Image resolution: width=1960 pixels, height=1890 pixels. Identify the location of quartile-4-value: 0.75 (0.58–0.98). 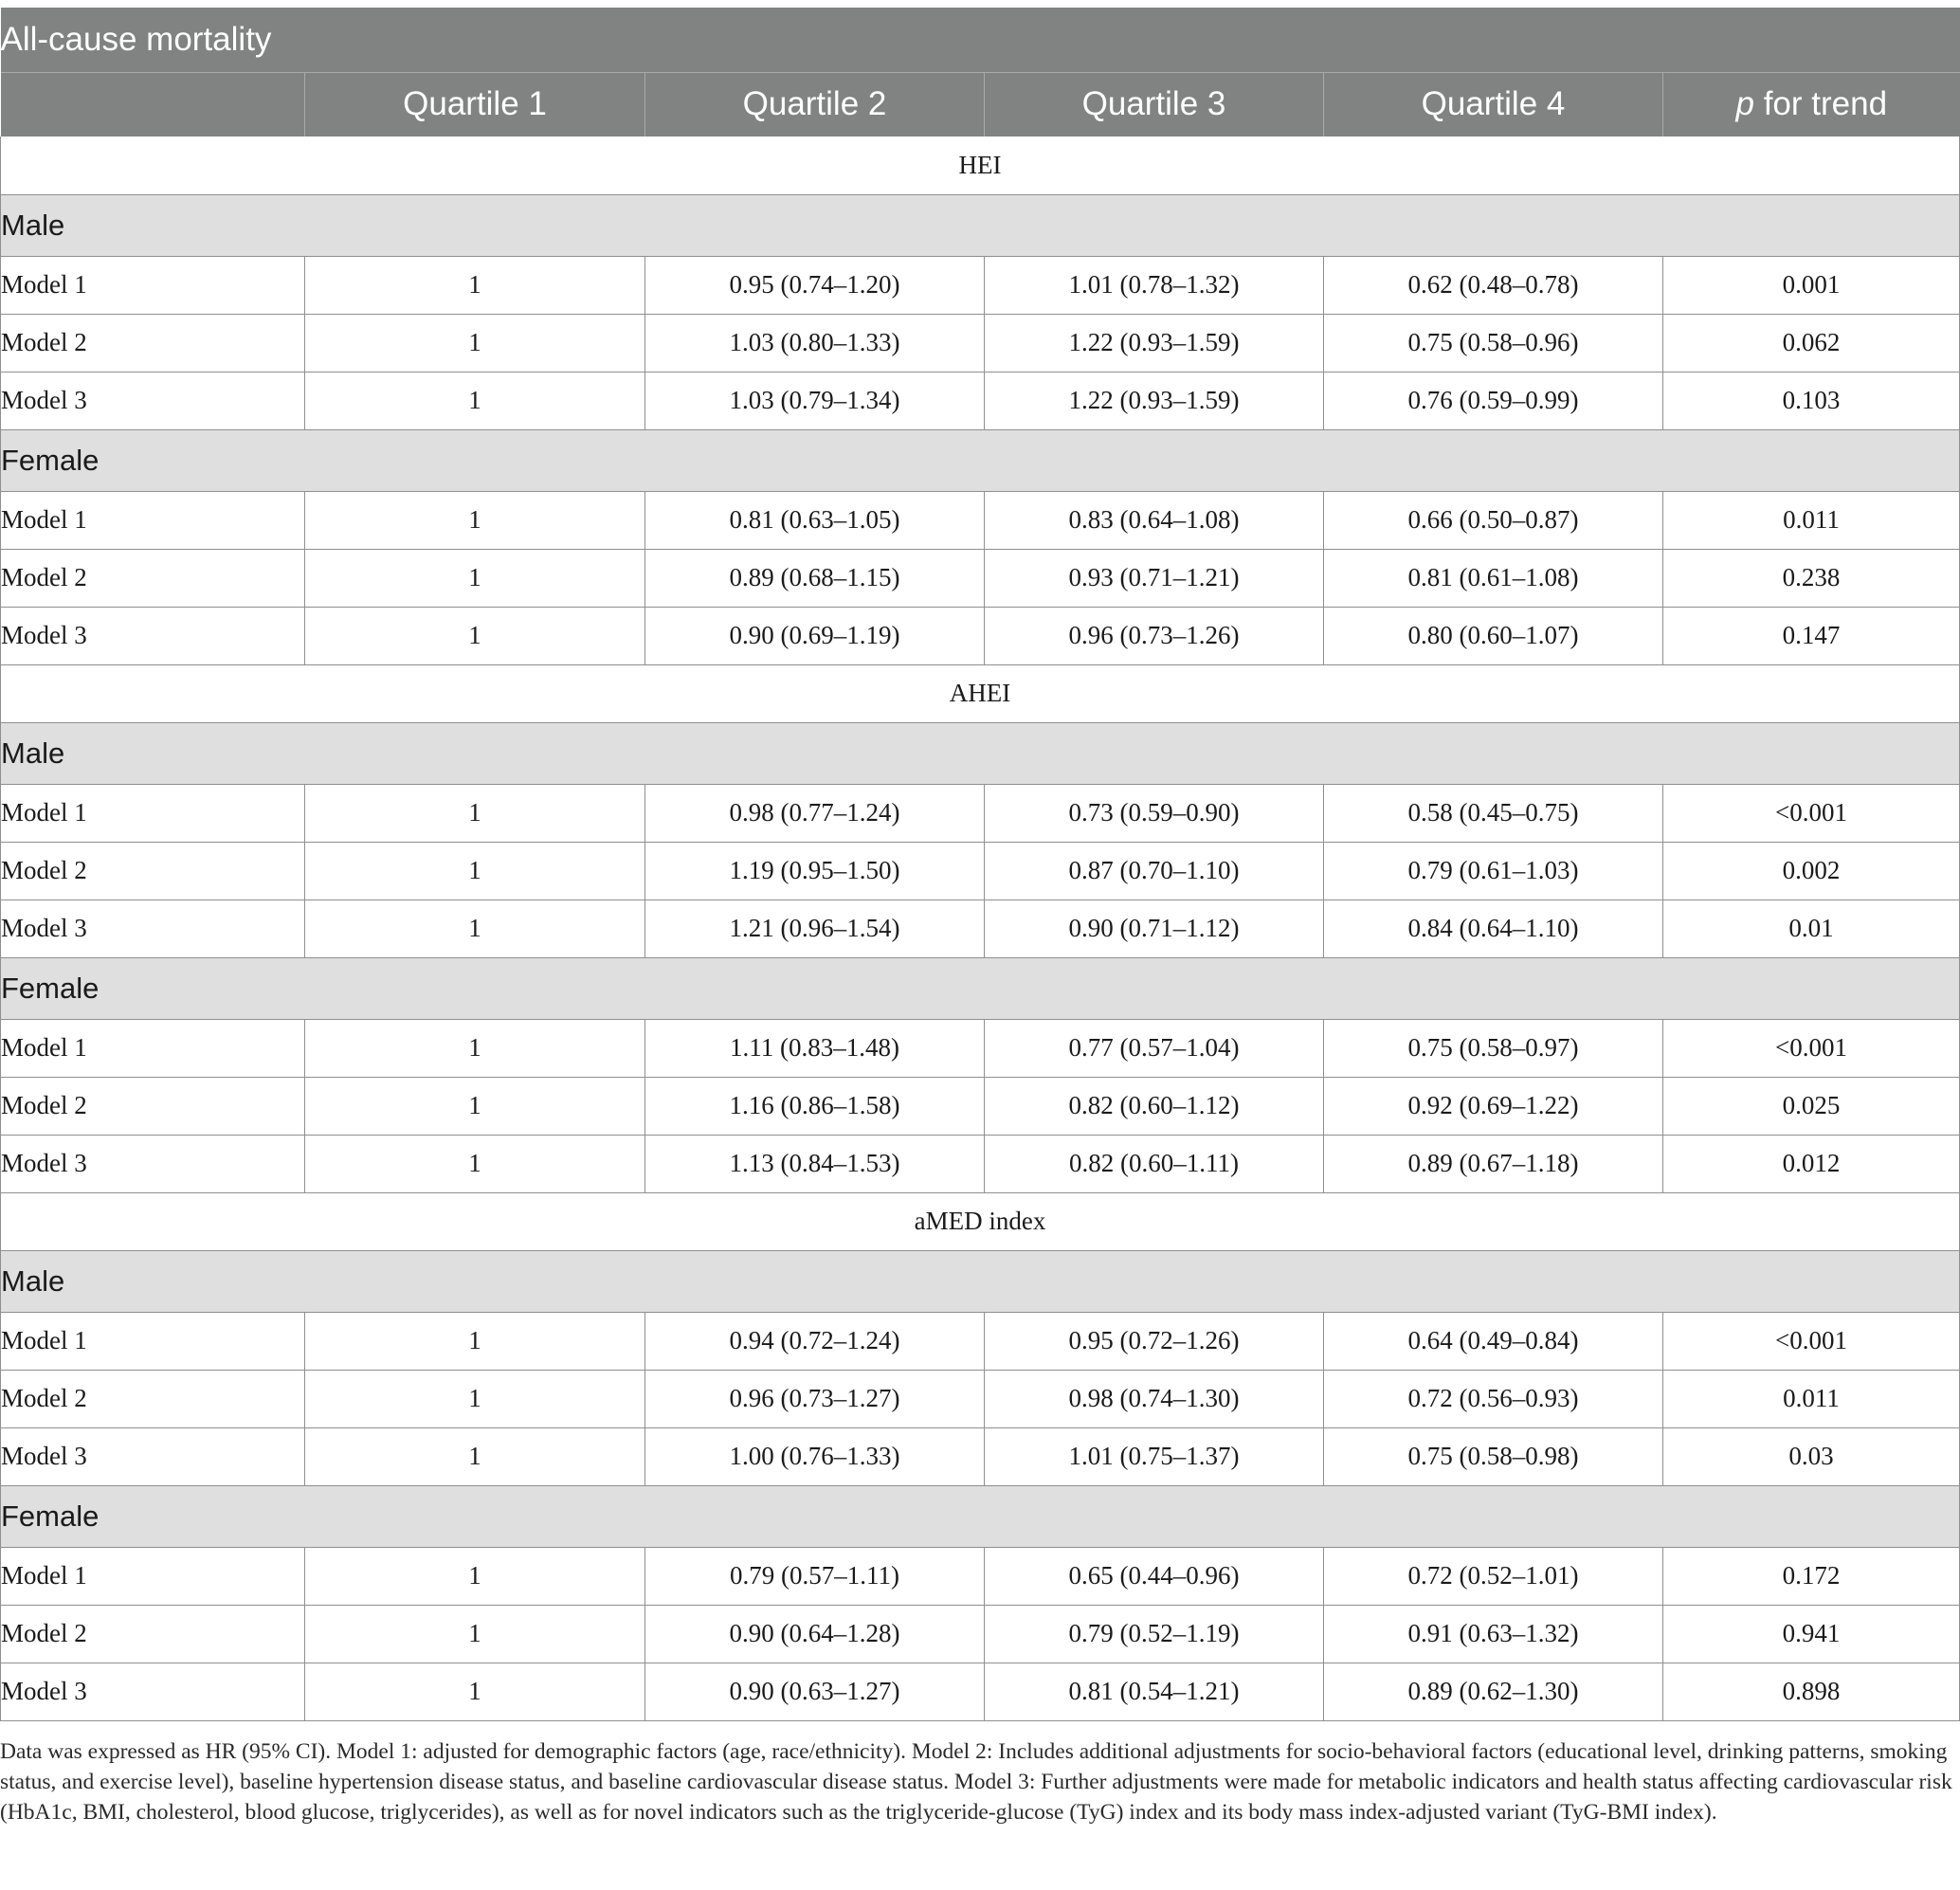
(1493, 1456).